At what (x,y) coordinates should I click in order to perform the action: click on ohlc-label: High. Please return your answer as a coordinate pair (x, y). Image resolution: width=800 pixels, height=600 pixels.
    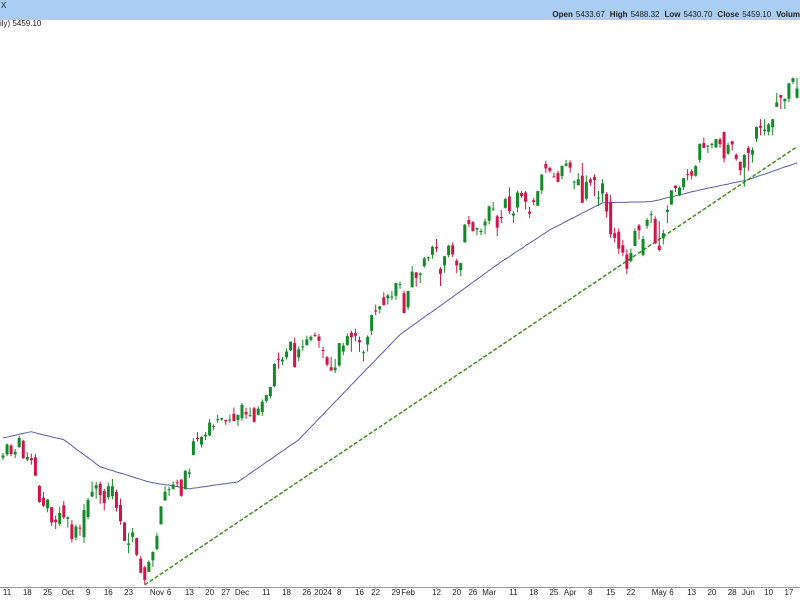
    Looking at the image, I should click on (619, 14).